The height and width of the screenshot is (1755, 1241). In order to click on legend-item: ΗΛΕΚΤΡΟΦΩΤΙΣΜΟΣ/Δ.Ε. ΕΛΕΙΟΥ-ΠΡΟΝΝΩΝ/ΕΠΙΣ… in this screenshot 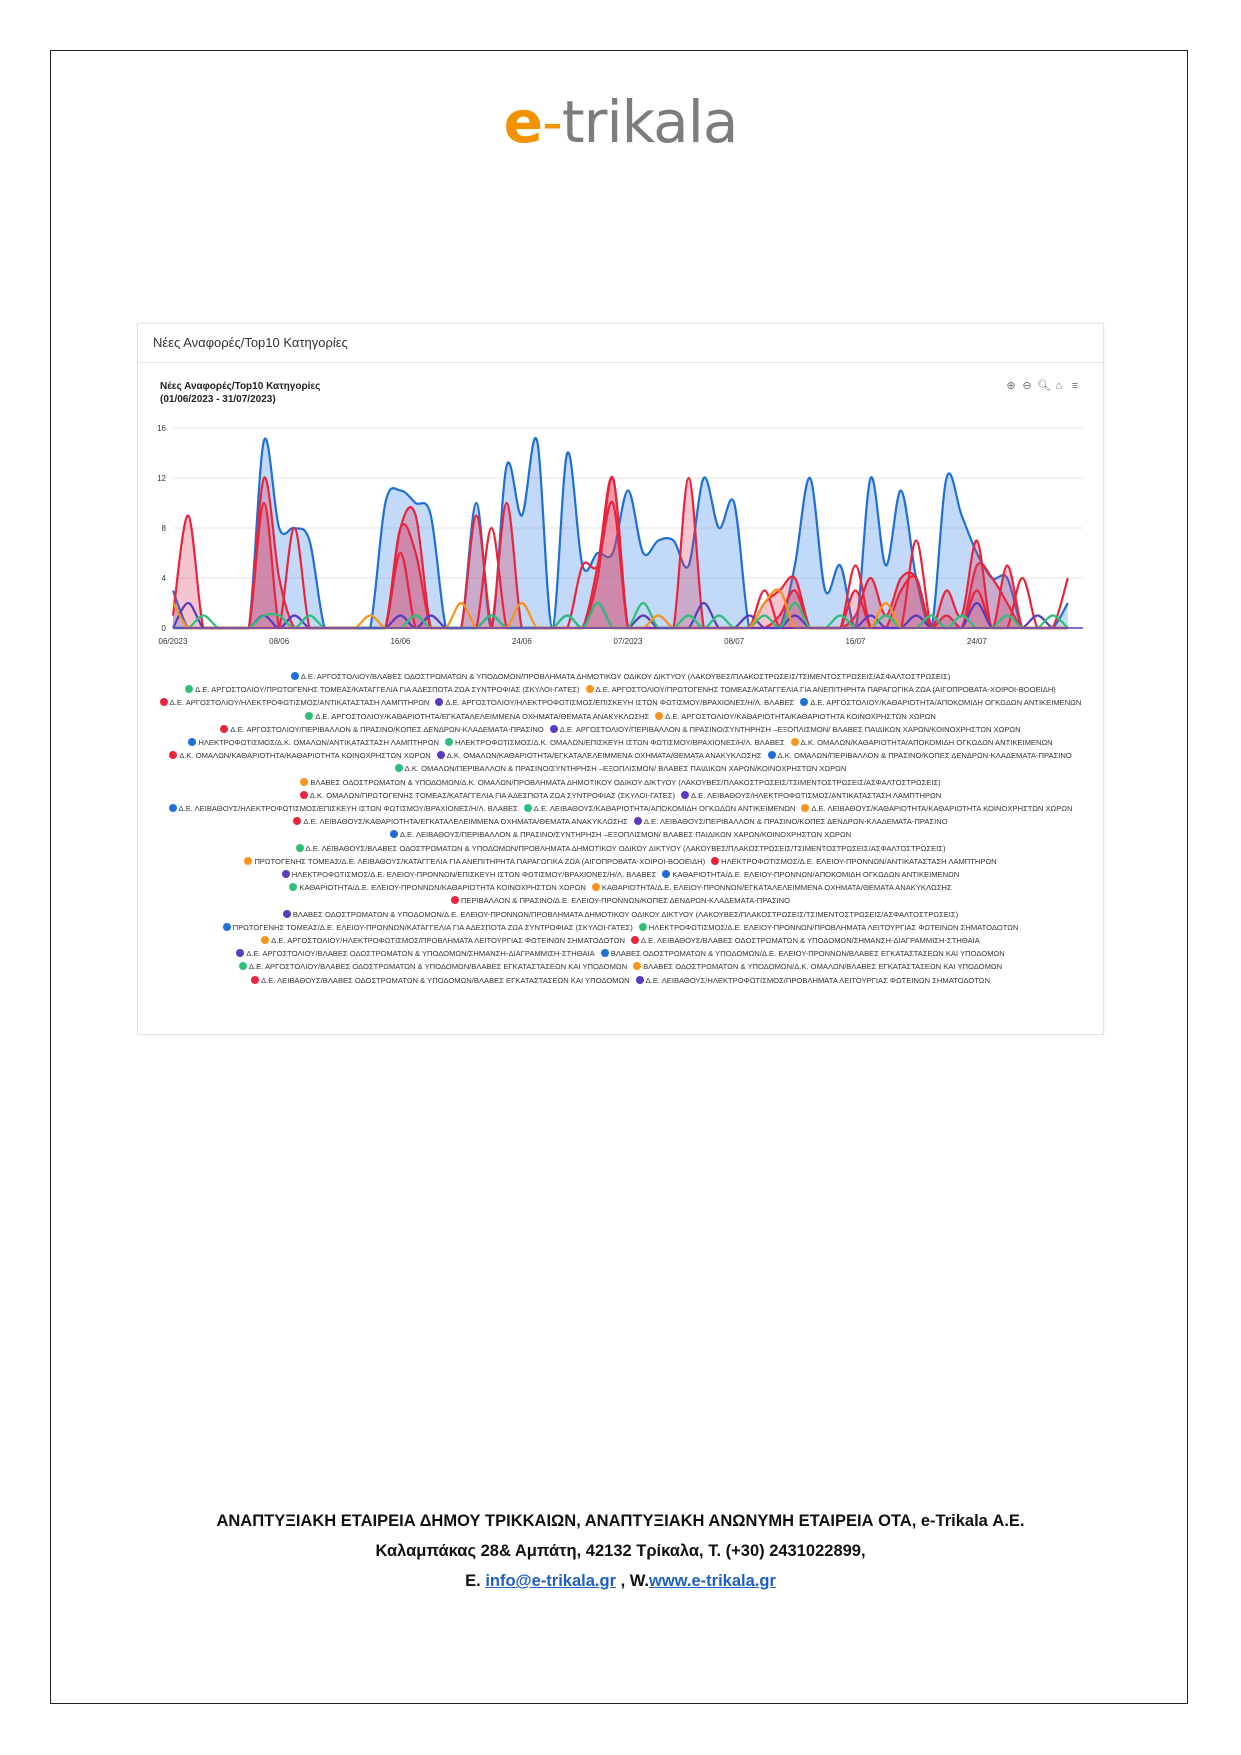, I will do `click(469, 874)`.